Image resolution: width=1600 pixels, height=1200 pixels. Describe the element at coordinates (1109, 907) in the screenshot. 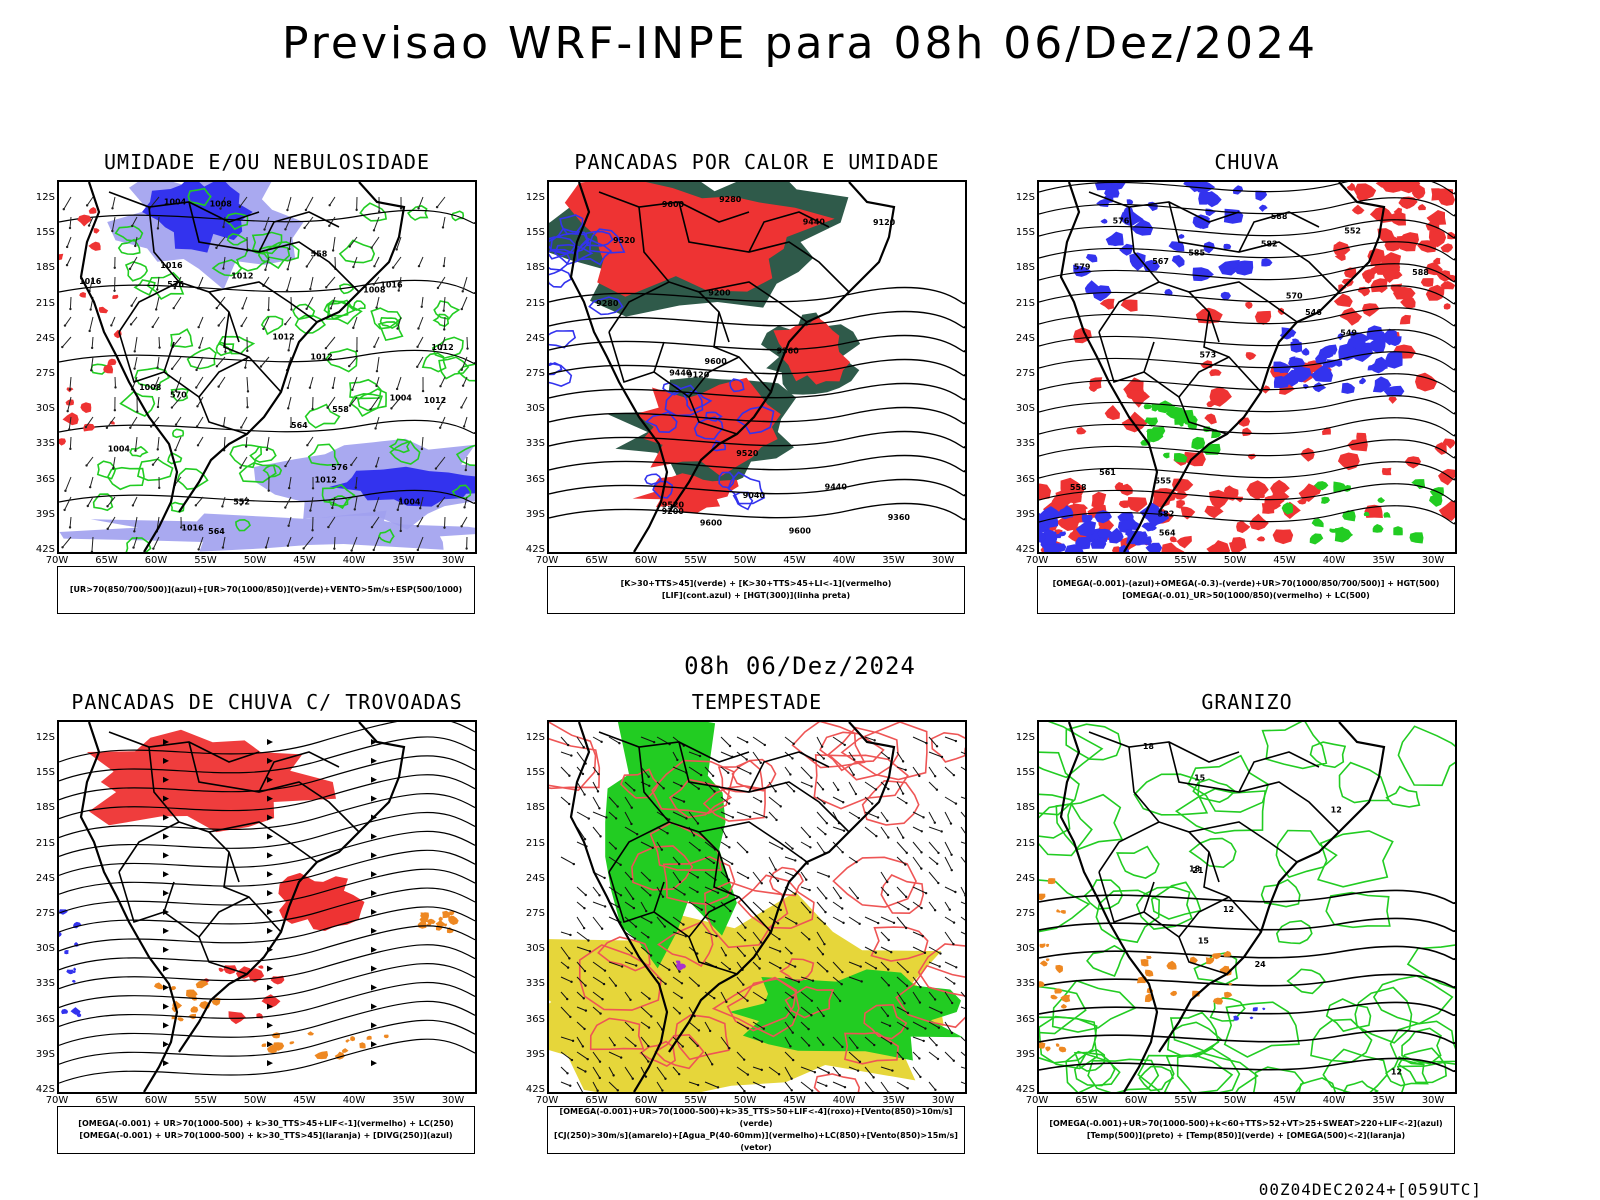

I see `coastline-west` at that location.